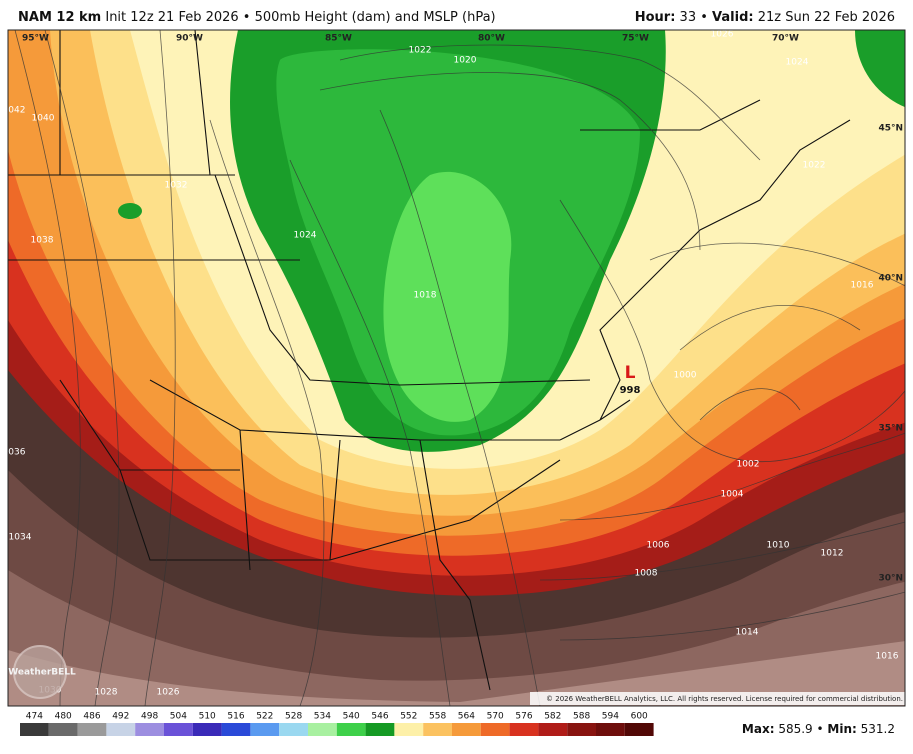 The height and width of the screenshot is (754, 913). Describe the element at coordinates (826, 17) in the screenshot. I see `valid: 21z Sun 22 Feb 2026` at that location.